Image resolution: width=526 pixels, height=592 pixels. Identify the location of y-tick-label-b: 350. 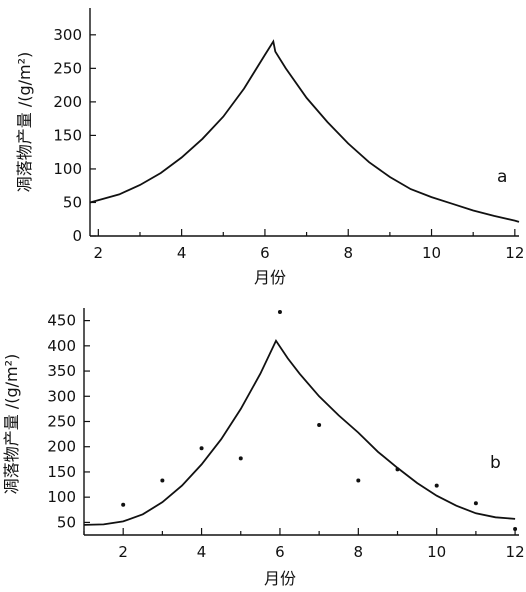
(61, 371).